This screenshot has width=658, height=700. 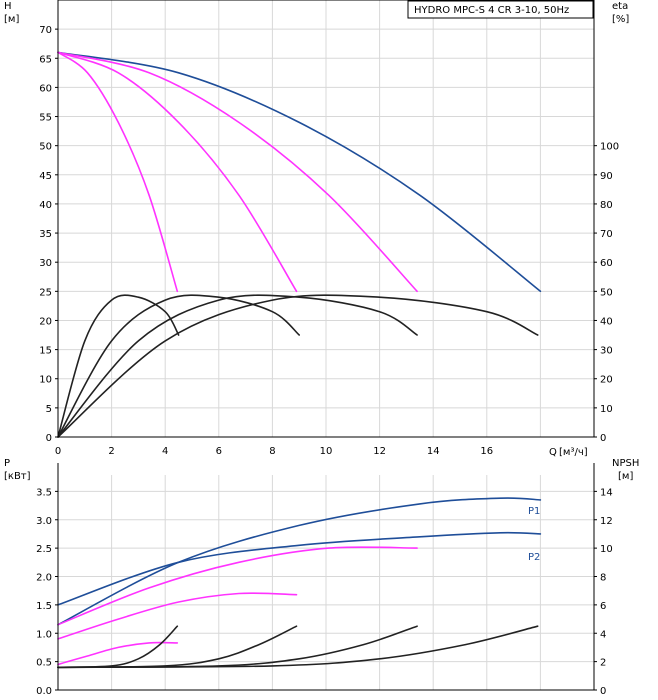 What do you see at coordinates (44, 521) in the screenshot?
I see `left-tick-label: 3.0` at bounding box center [44, 521].